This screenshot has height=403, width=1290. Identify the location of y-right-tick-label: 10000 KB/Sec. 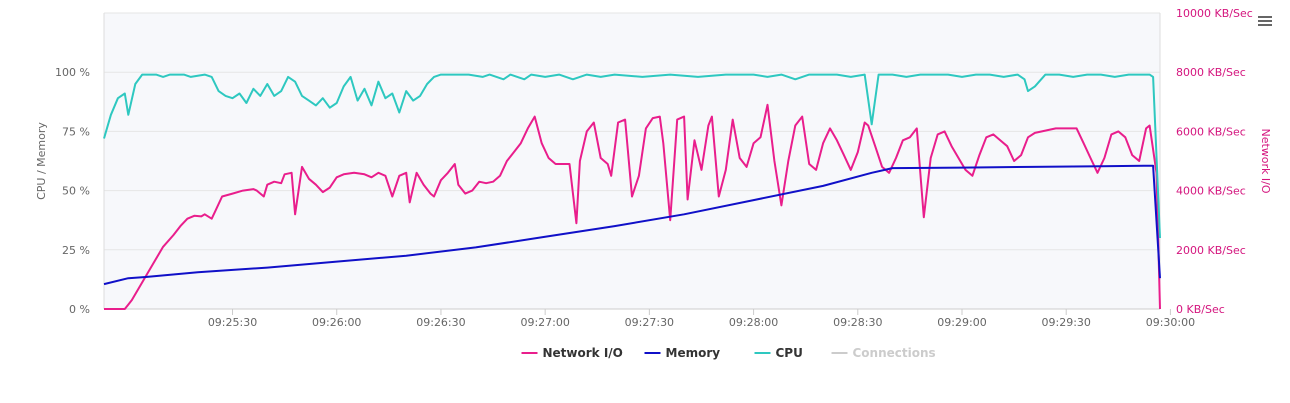
(1214, 13).